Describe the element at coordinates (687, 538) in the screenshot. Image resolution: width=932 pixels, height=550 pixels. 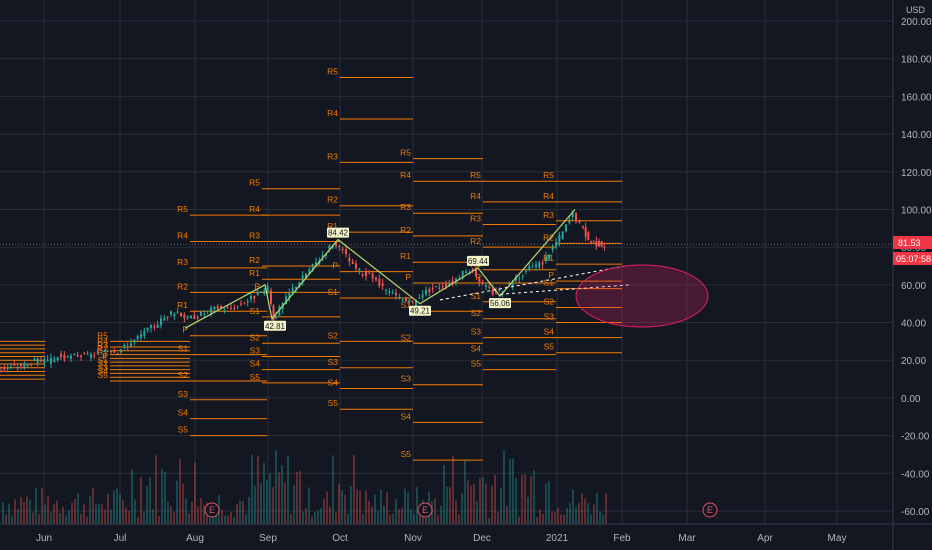
I see `x-tick-label: Mar` at that location.